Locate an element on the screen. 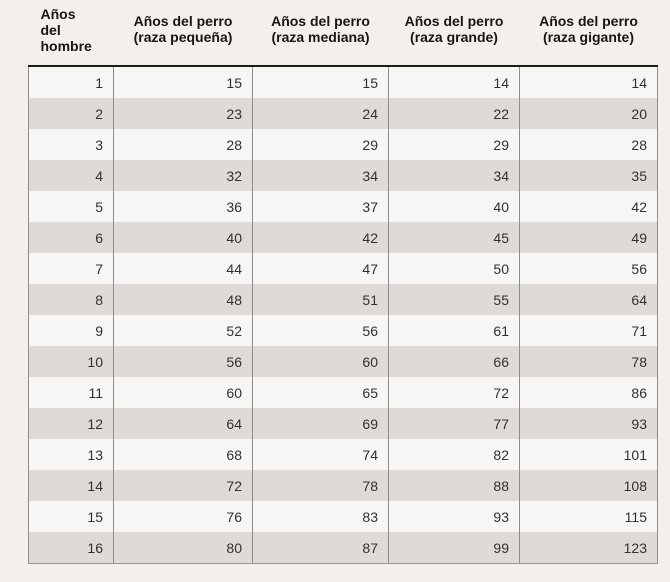 Image resolution: width=670 pixels, height=582 pixels. table-row: 3 28 29 29 28 is located at coordinates (343, 144).